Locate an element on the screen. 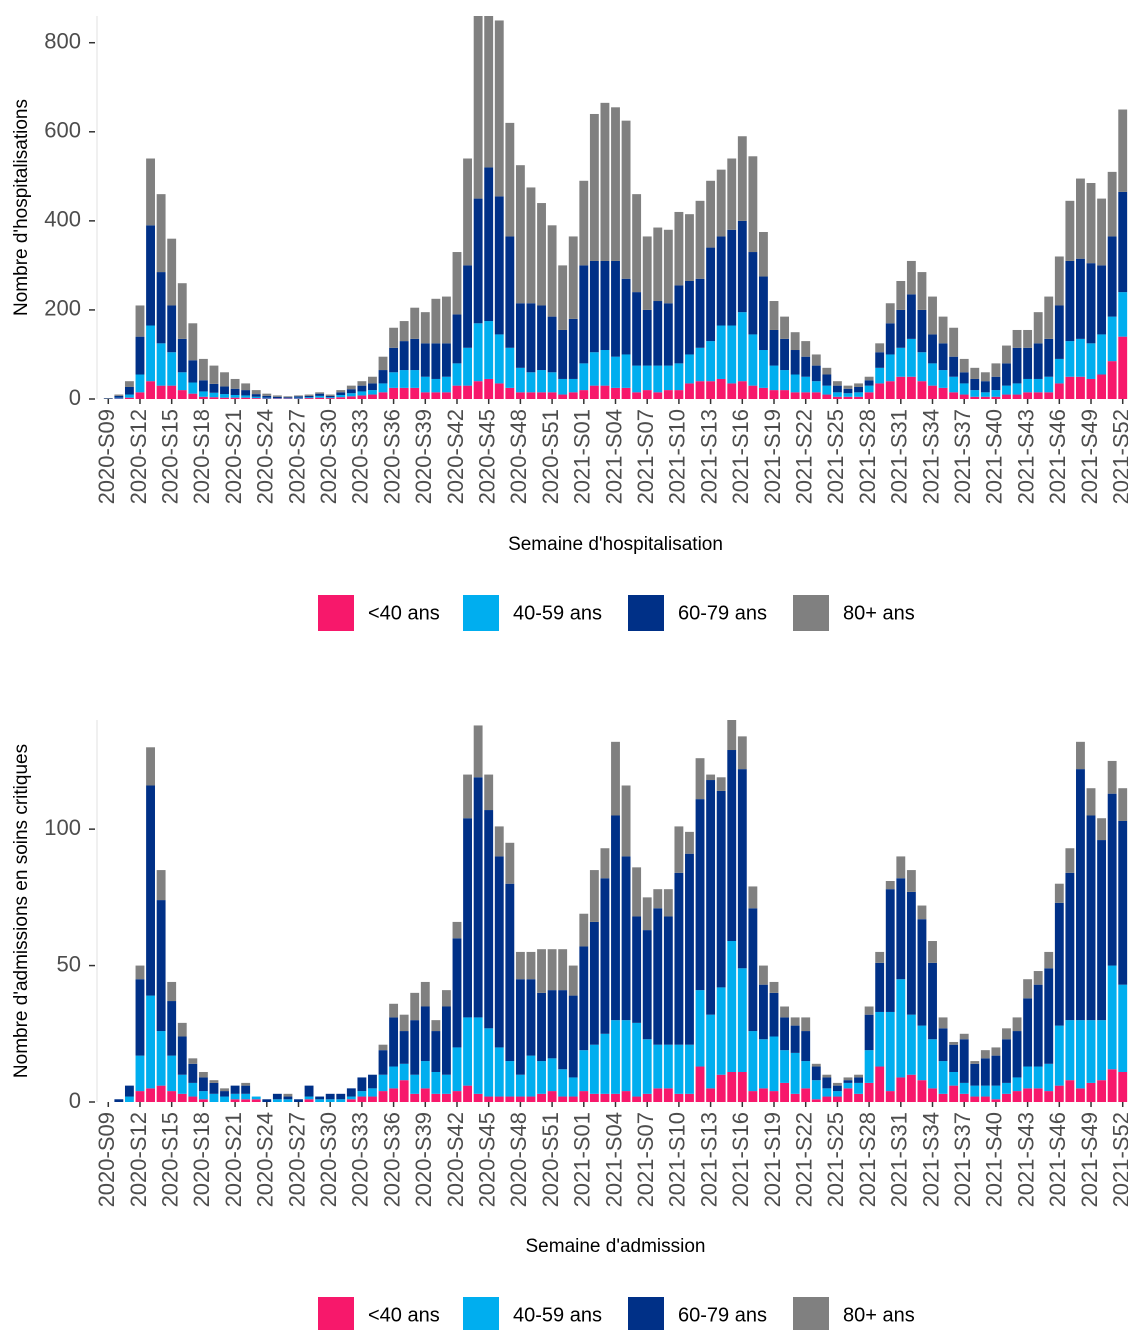 The width and height of the screenshot is (1128, 1330). x-tick-label: 2021-S31 is located at coordinates (899, 456).